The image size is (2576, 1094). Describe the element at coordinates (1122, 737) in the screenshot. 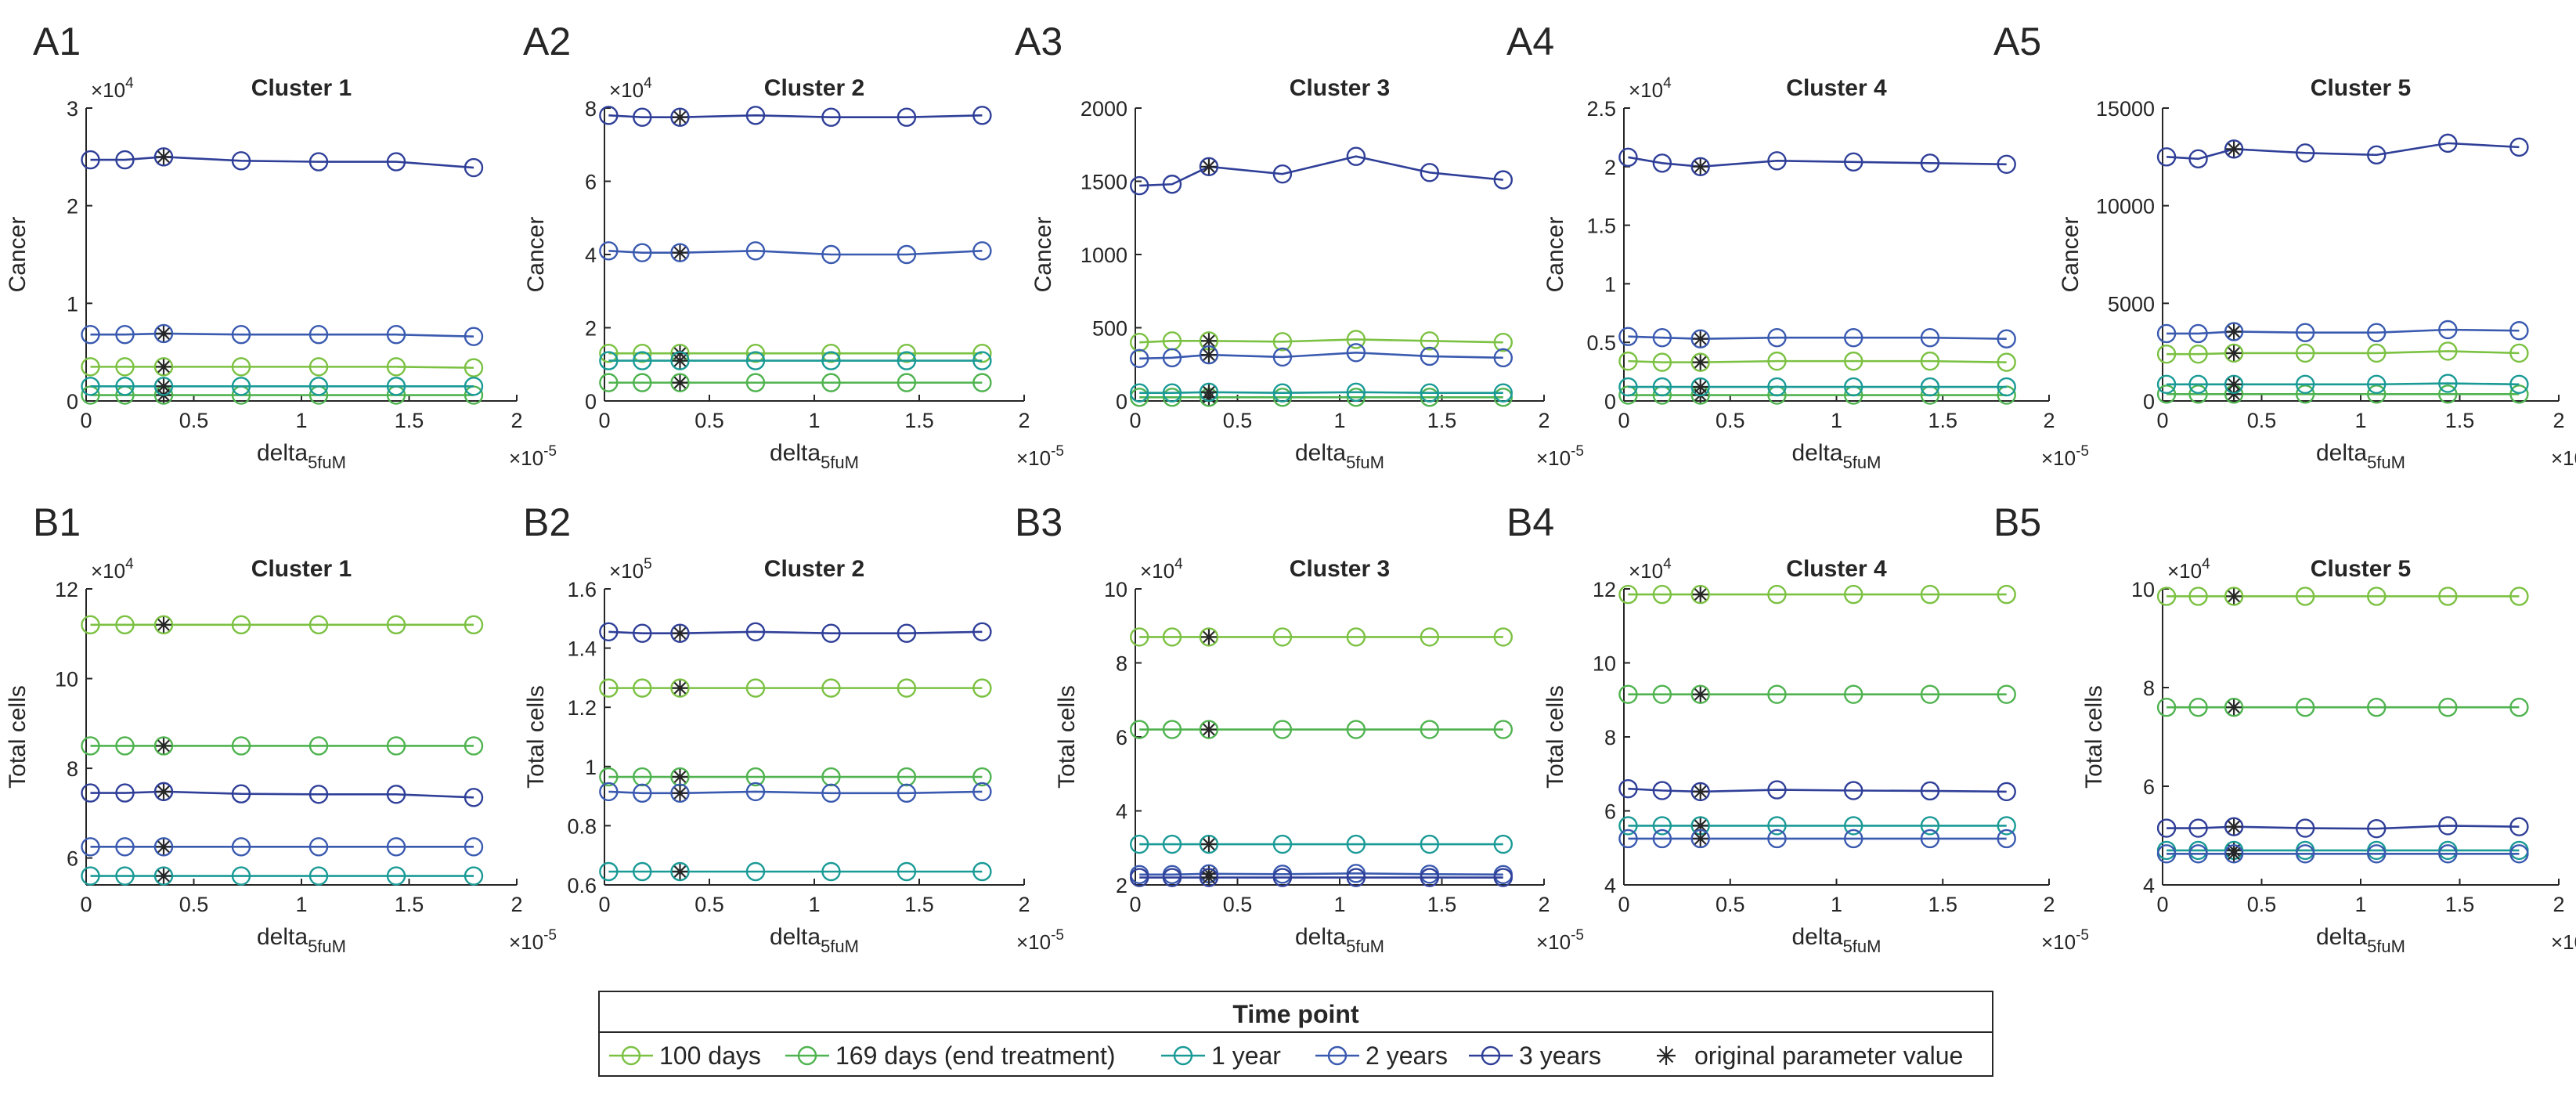

I see `y-tick-label: 6` at that location.